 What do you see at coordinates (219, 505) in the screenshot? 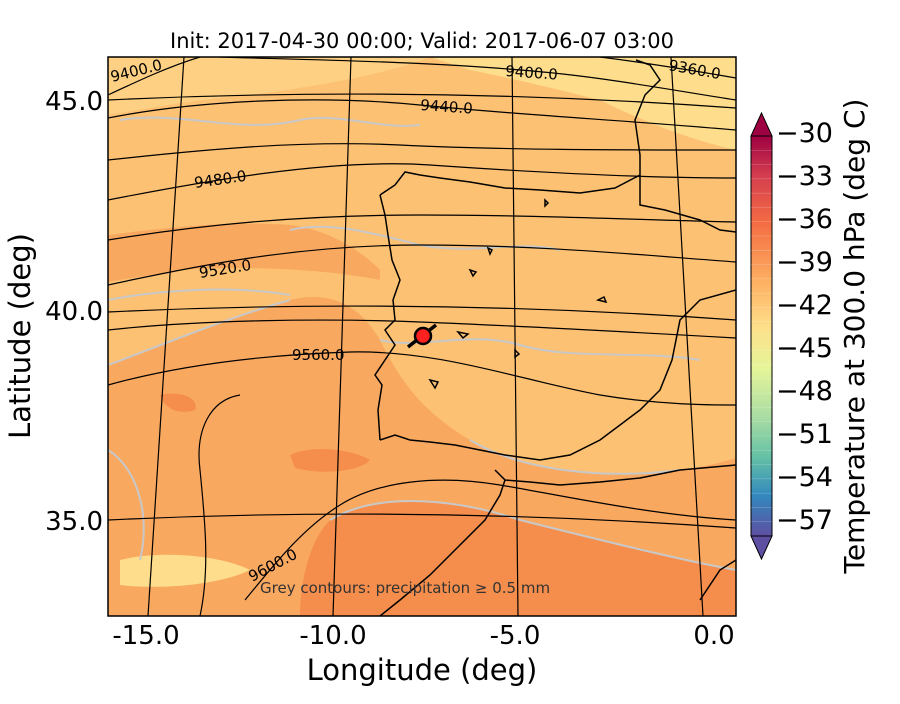
I see `contour-9600b` at bounding box center [219, 505].